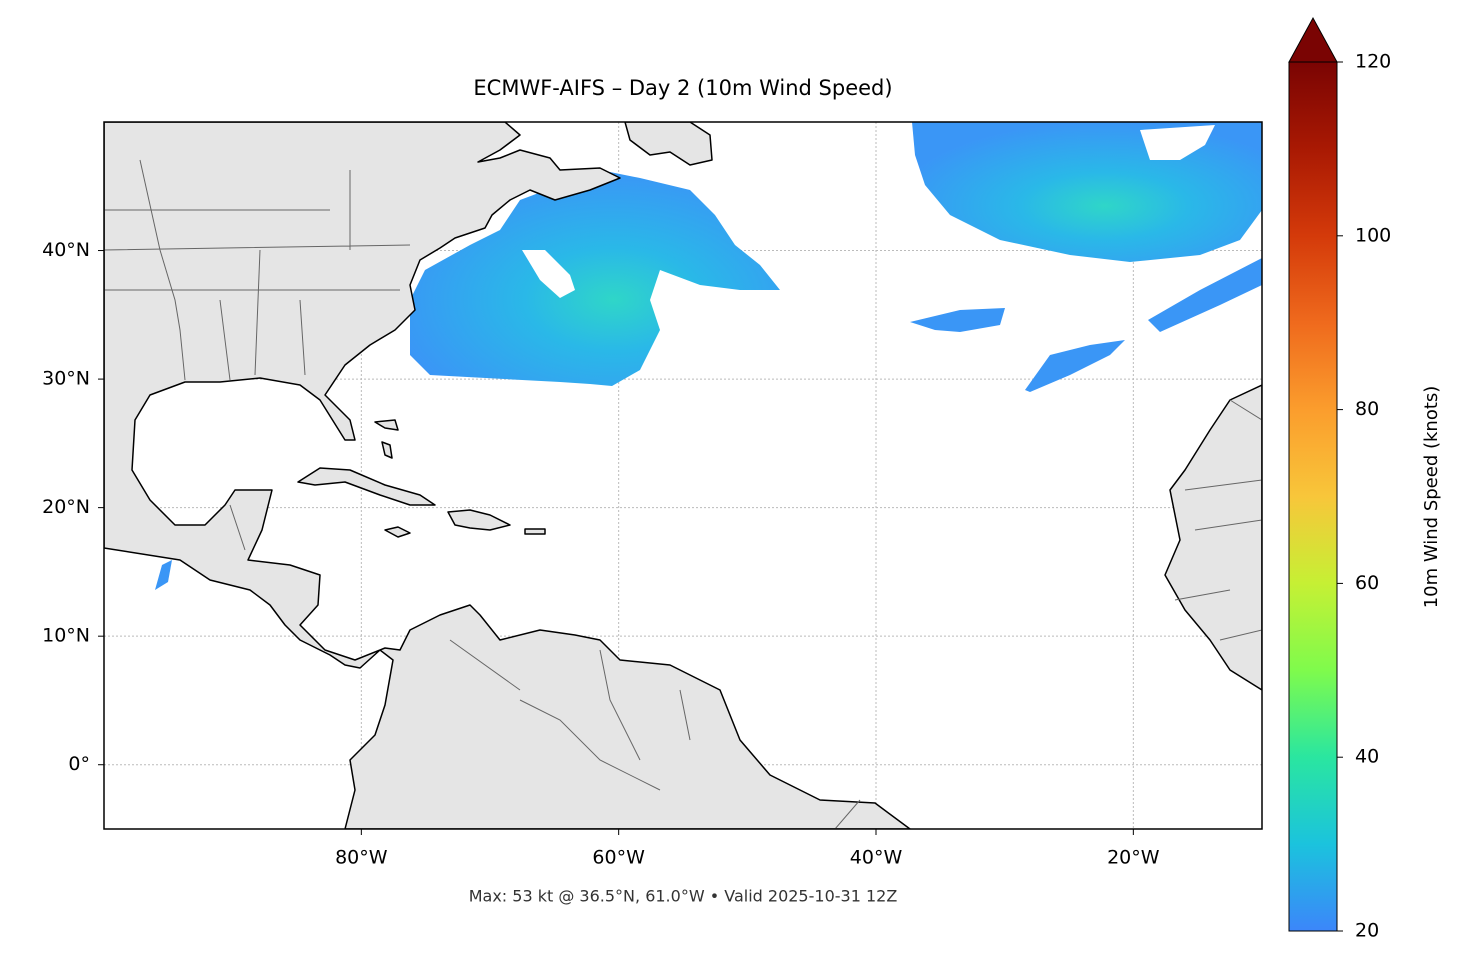 The height and width of the screenshot is (973, 1466). What do you see at coordinates (535, 531) in the screenshot?
I see `land-puerto-rico` at bounding box center [535, 531].